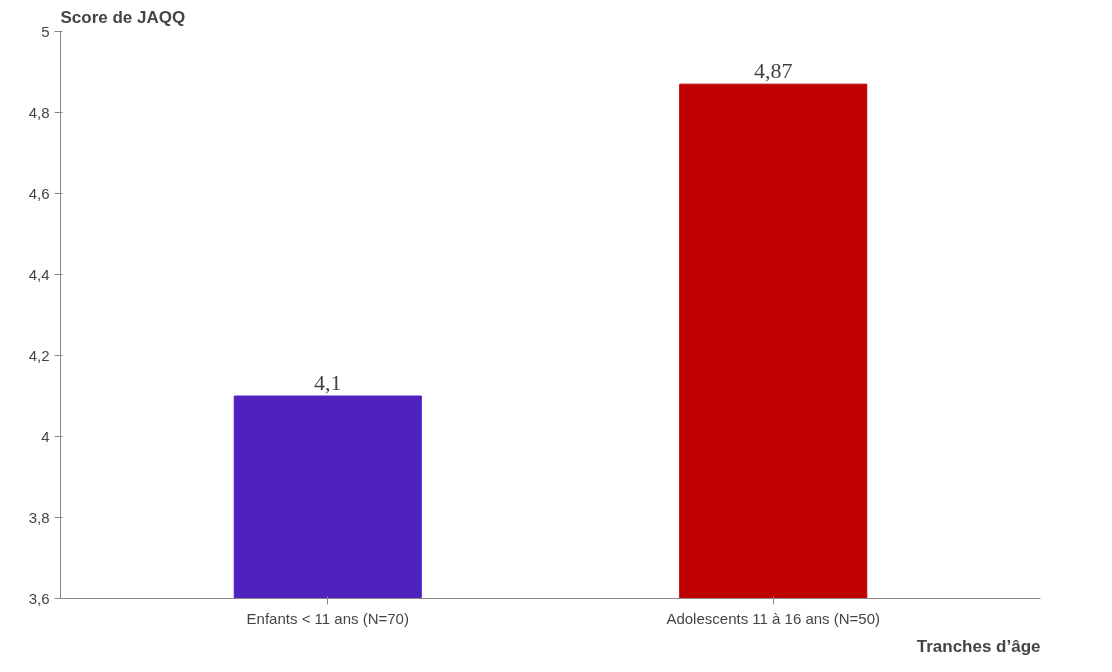 The image size is (1112, 672). Describe the element at coordinates (39, 193) in the screenshot. I see `y-tick-label: 4,6` at that location.